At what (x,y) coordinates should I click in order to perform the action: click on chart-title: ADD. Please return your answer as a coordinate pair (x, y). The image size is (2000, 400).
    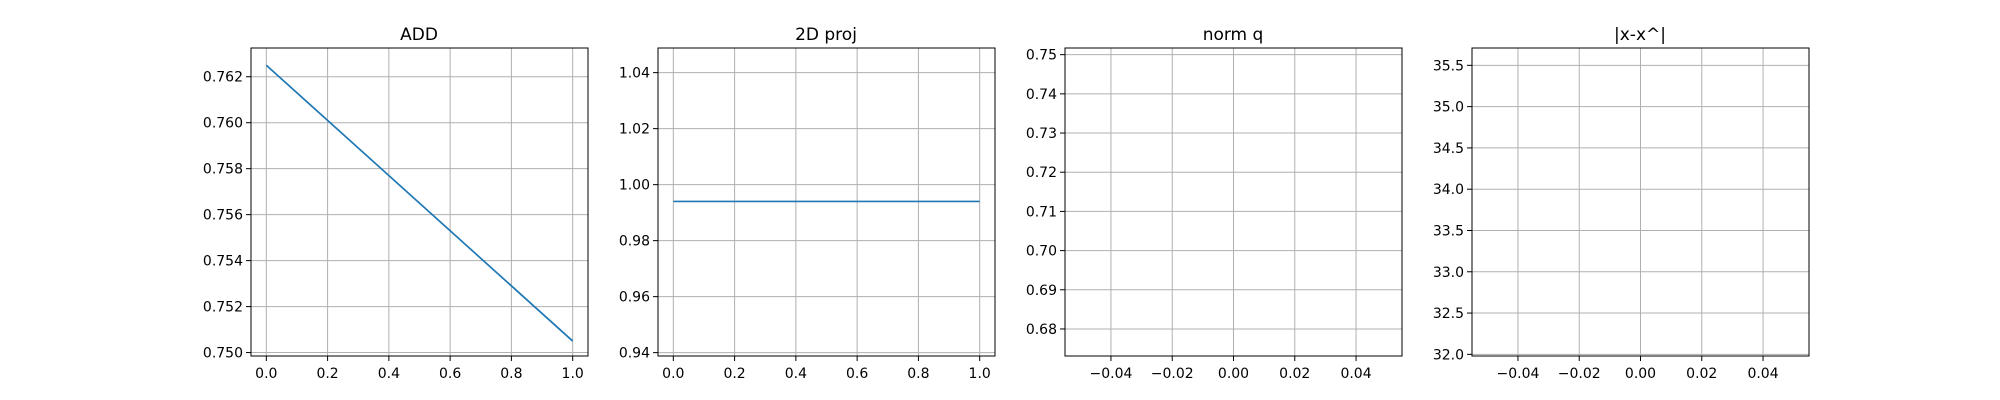
    Looking at the image, I should click on (419, 35).